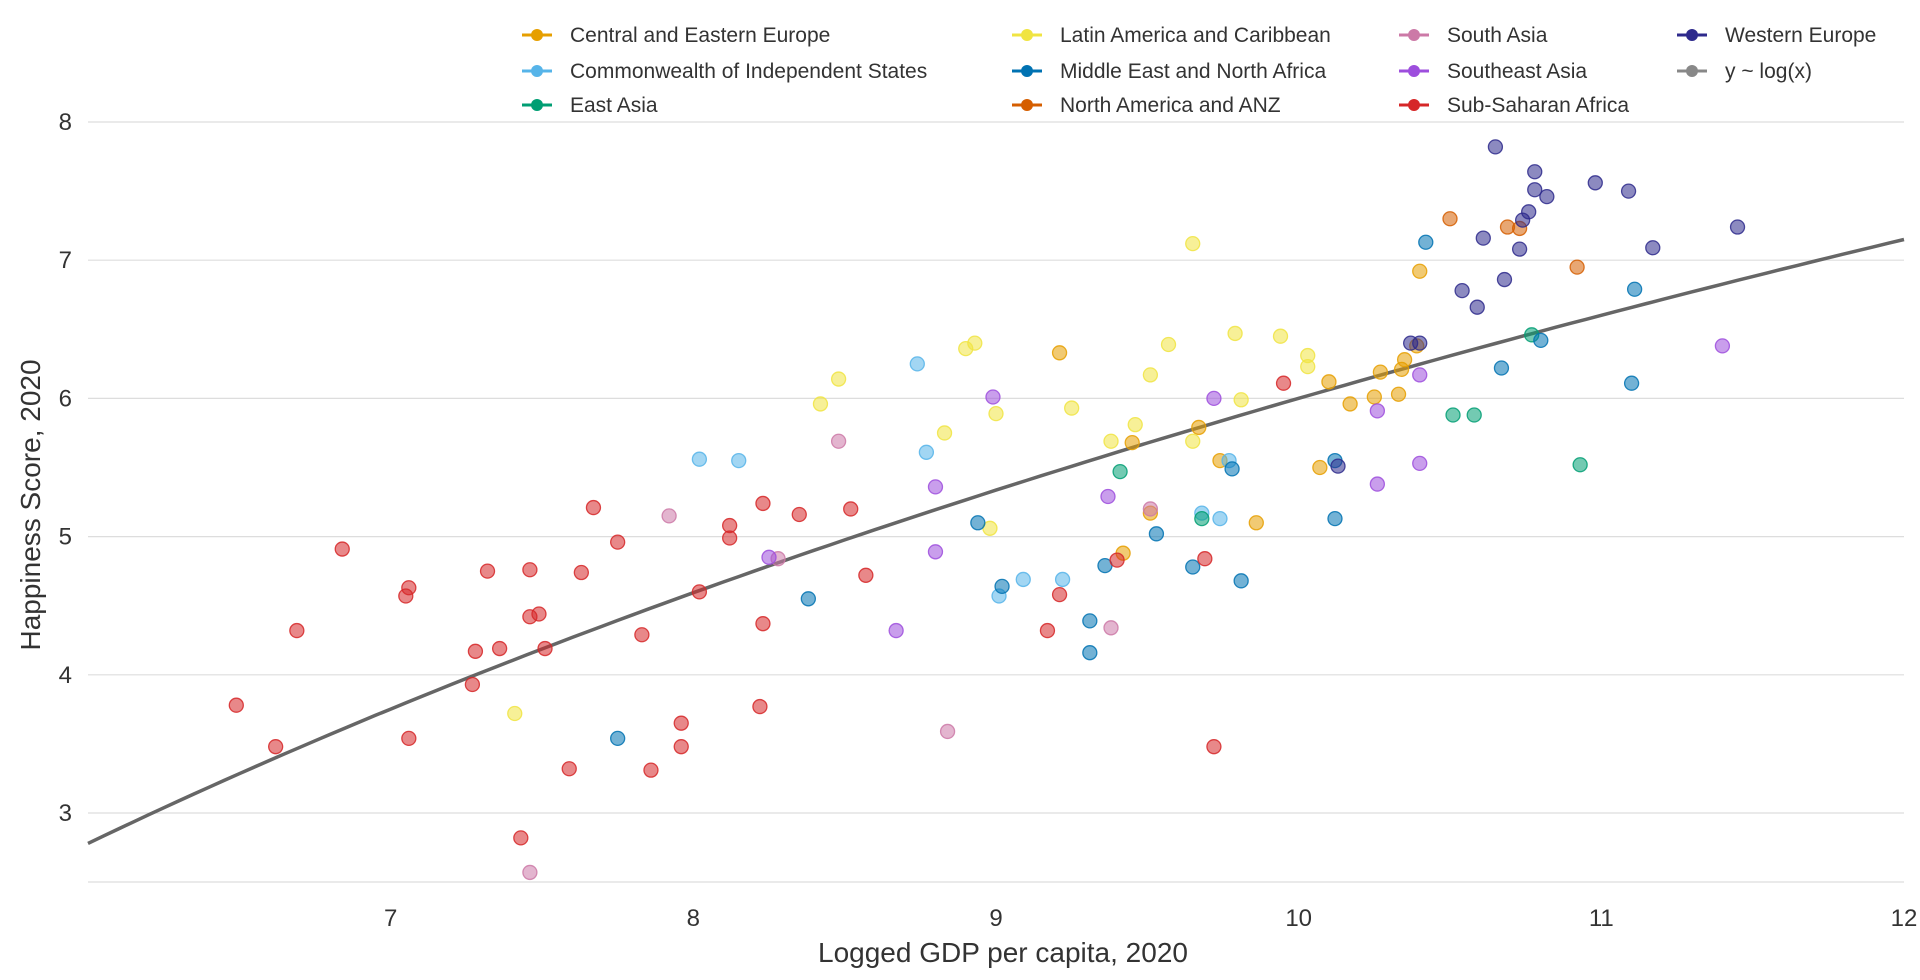  Describe the element at coordinates (964, 480) in the screenshot. I see `series-commonwealth-of-independent-states` at that location.